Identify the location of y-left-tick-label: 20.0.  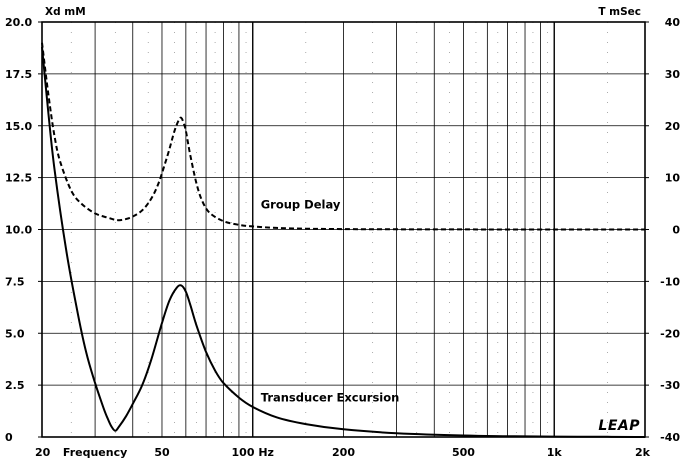
(18, 22).